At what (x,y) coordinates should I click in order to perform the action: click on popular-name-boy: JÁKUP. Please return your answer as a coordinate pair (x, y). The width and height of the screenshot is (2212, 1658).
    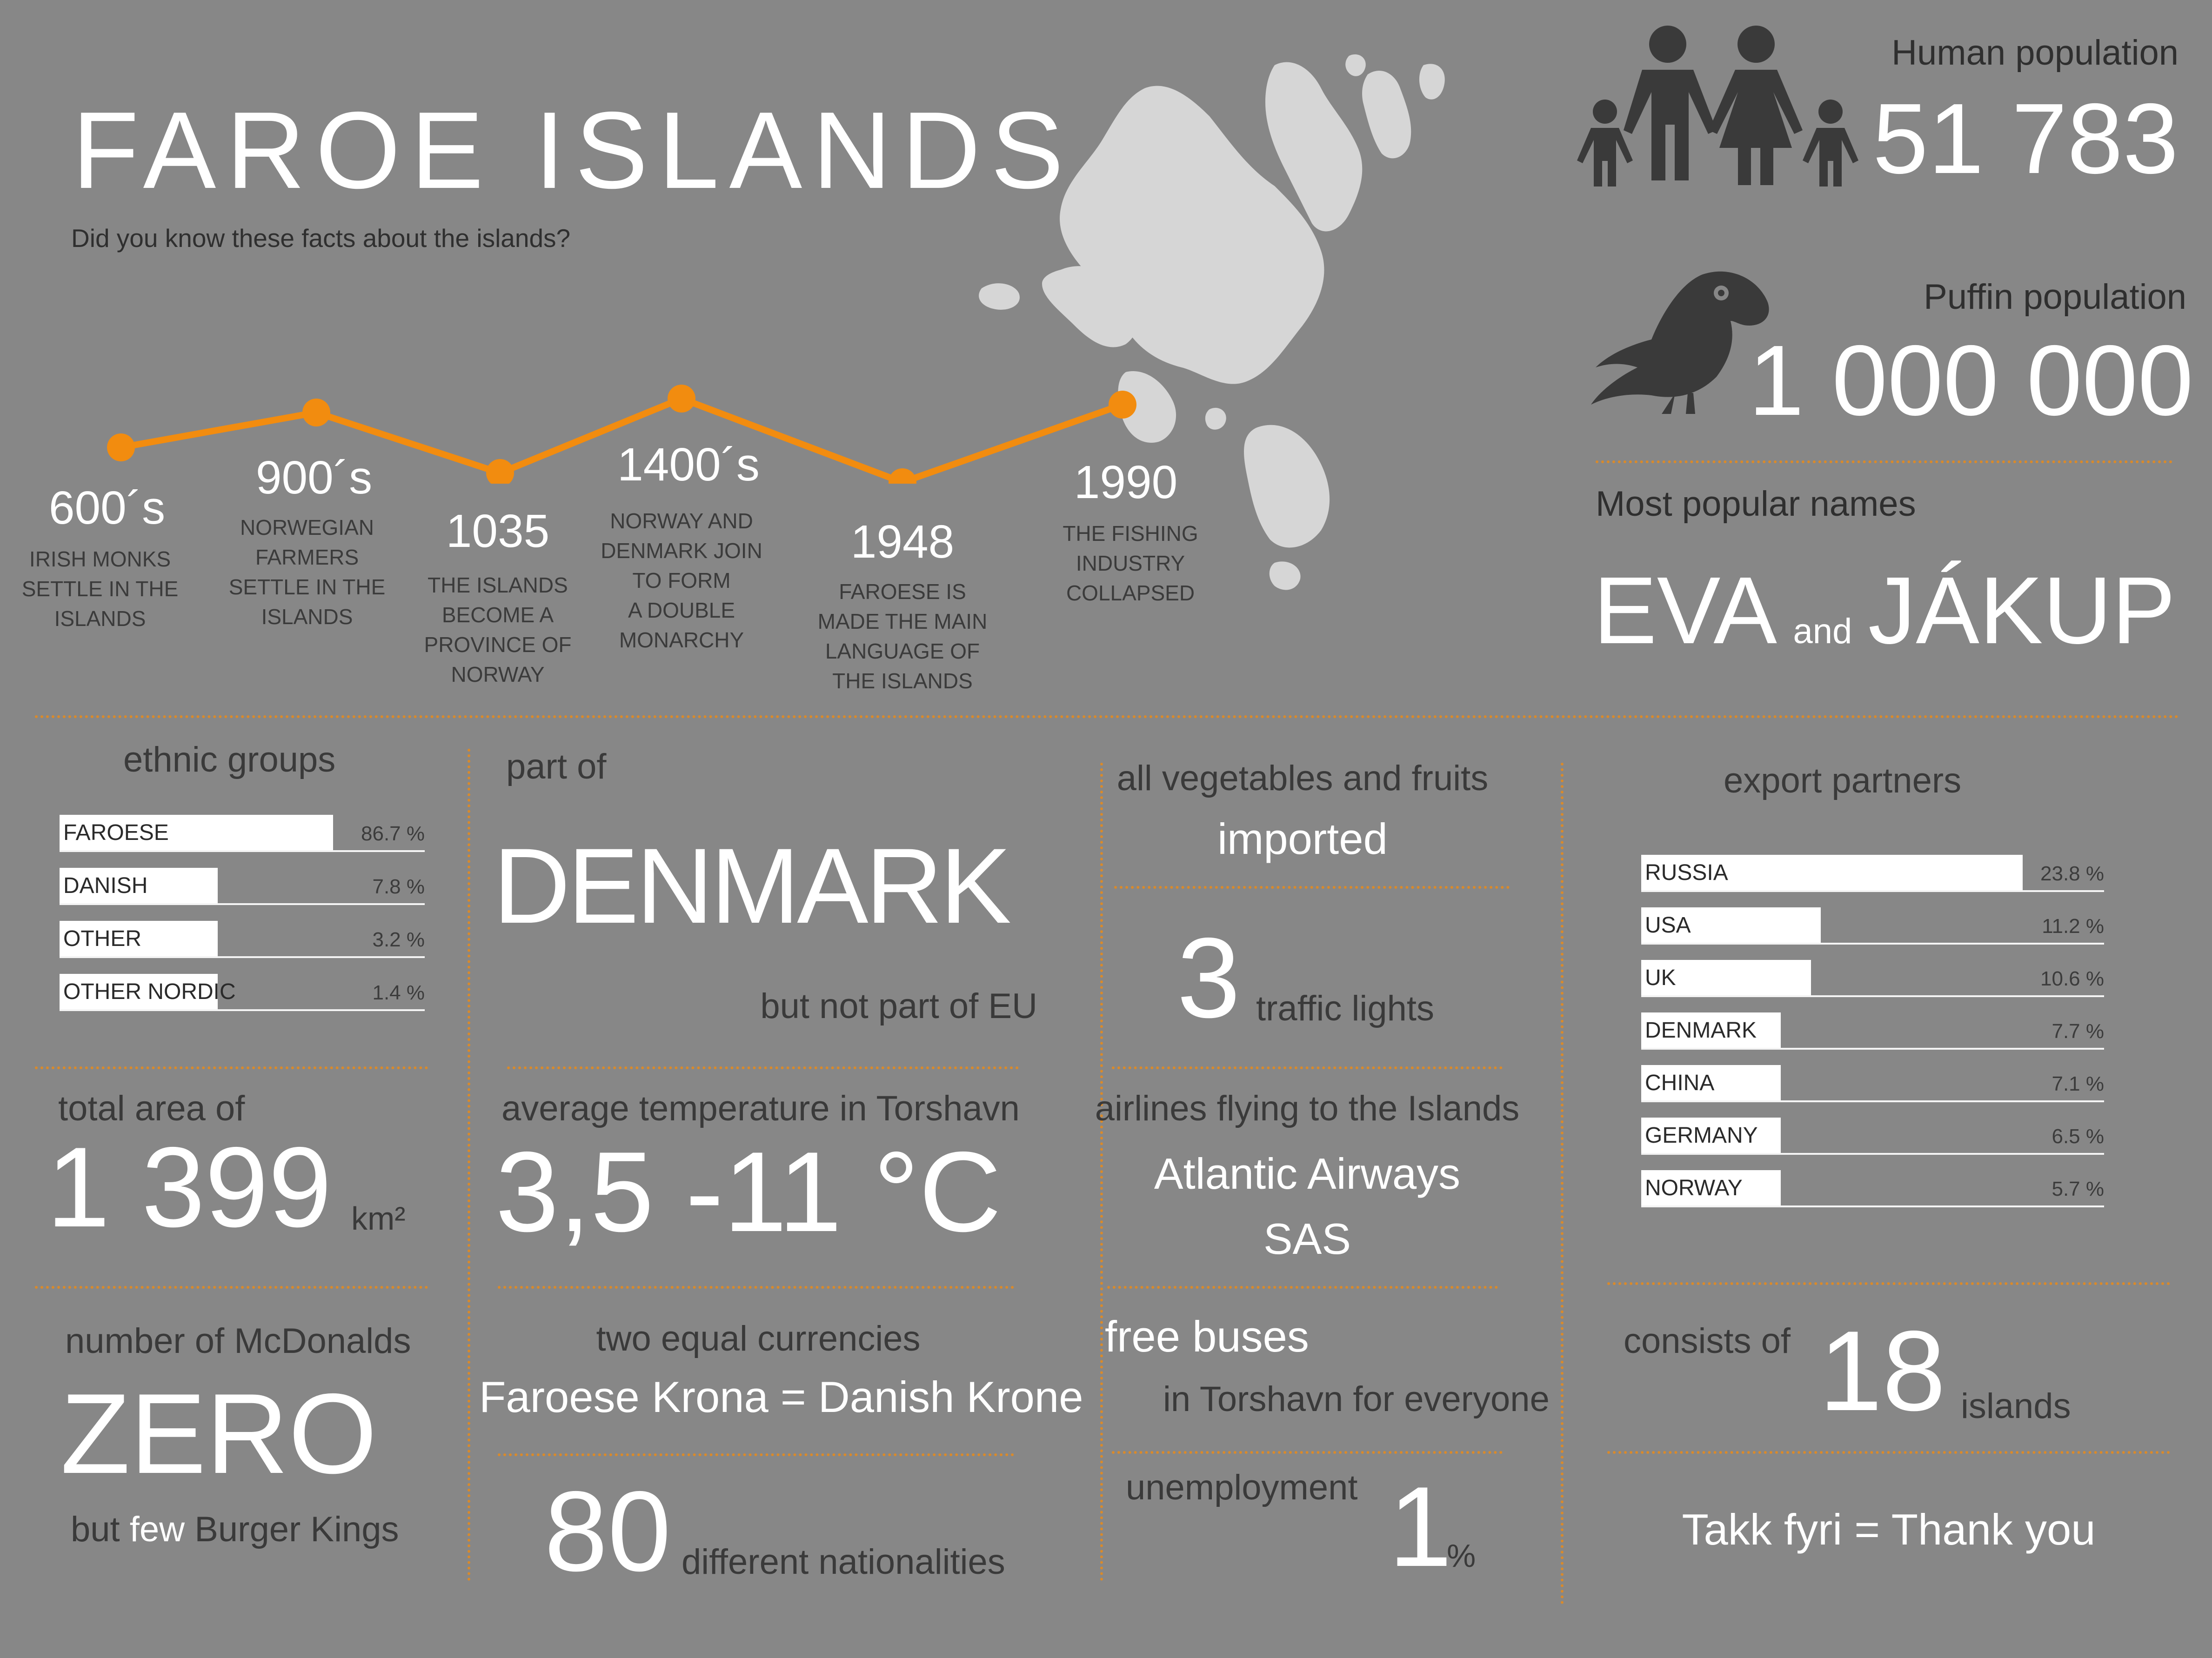
    Looking at the image, I should click on (2022, 610).